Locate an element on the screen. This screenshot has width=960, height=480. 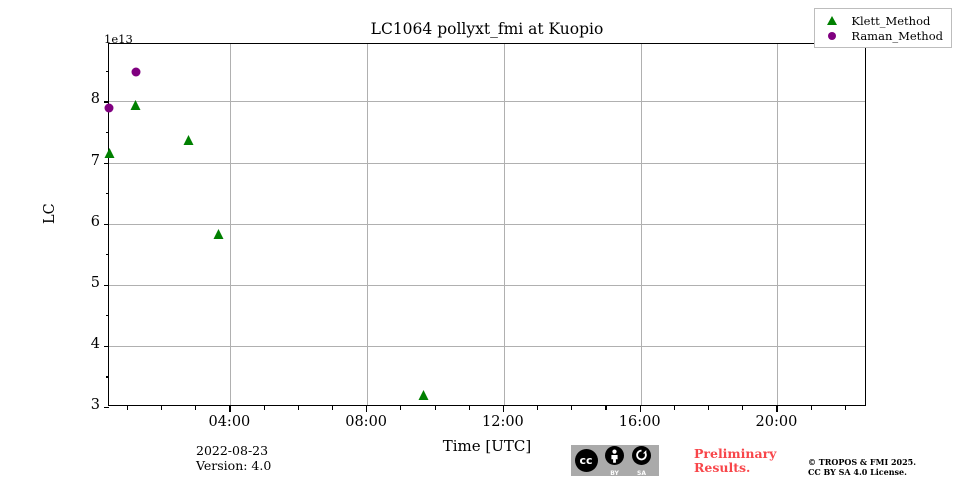
by-circle-glyph is located at coordinates (614, 455).